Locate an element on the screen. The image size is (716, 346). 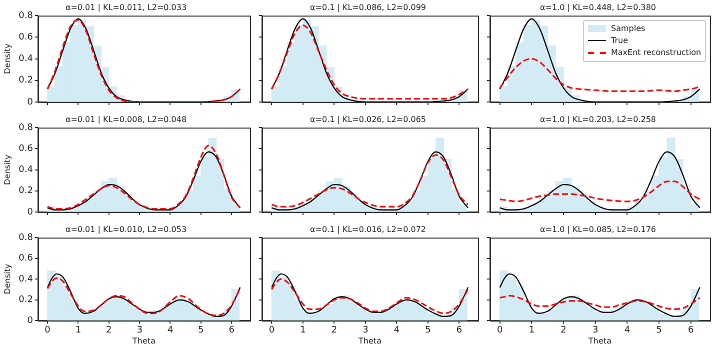
chart-title: α=0.1 | KL=0.026, L2=0.065 is located at coordinates (368, 119).